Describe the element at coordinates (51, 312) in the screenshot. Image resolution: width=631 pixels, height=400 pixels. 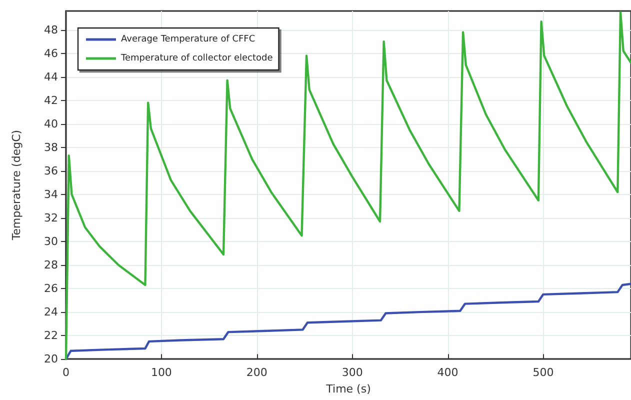
I see `y-tick-label: 24` at that location.